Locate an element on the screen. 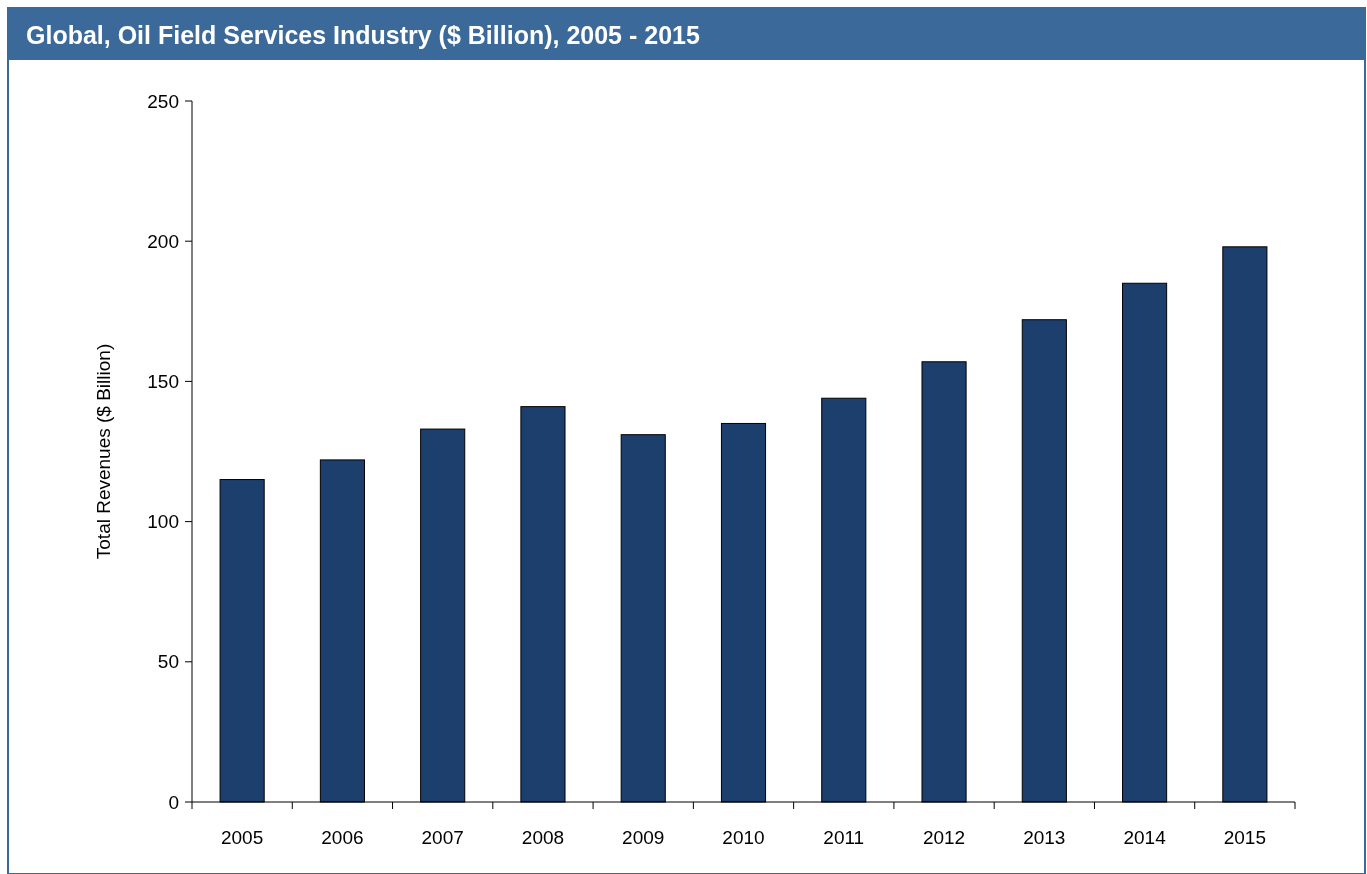  x-tick-label: 2007 is located at coordinates (442, 837).